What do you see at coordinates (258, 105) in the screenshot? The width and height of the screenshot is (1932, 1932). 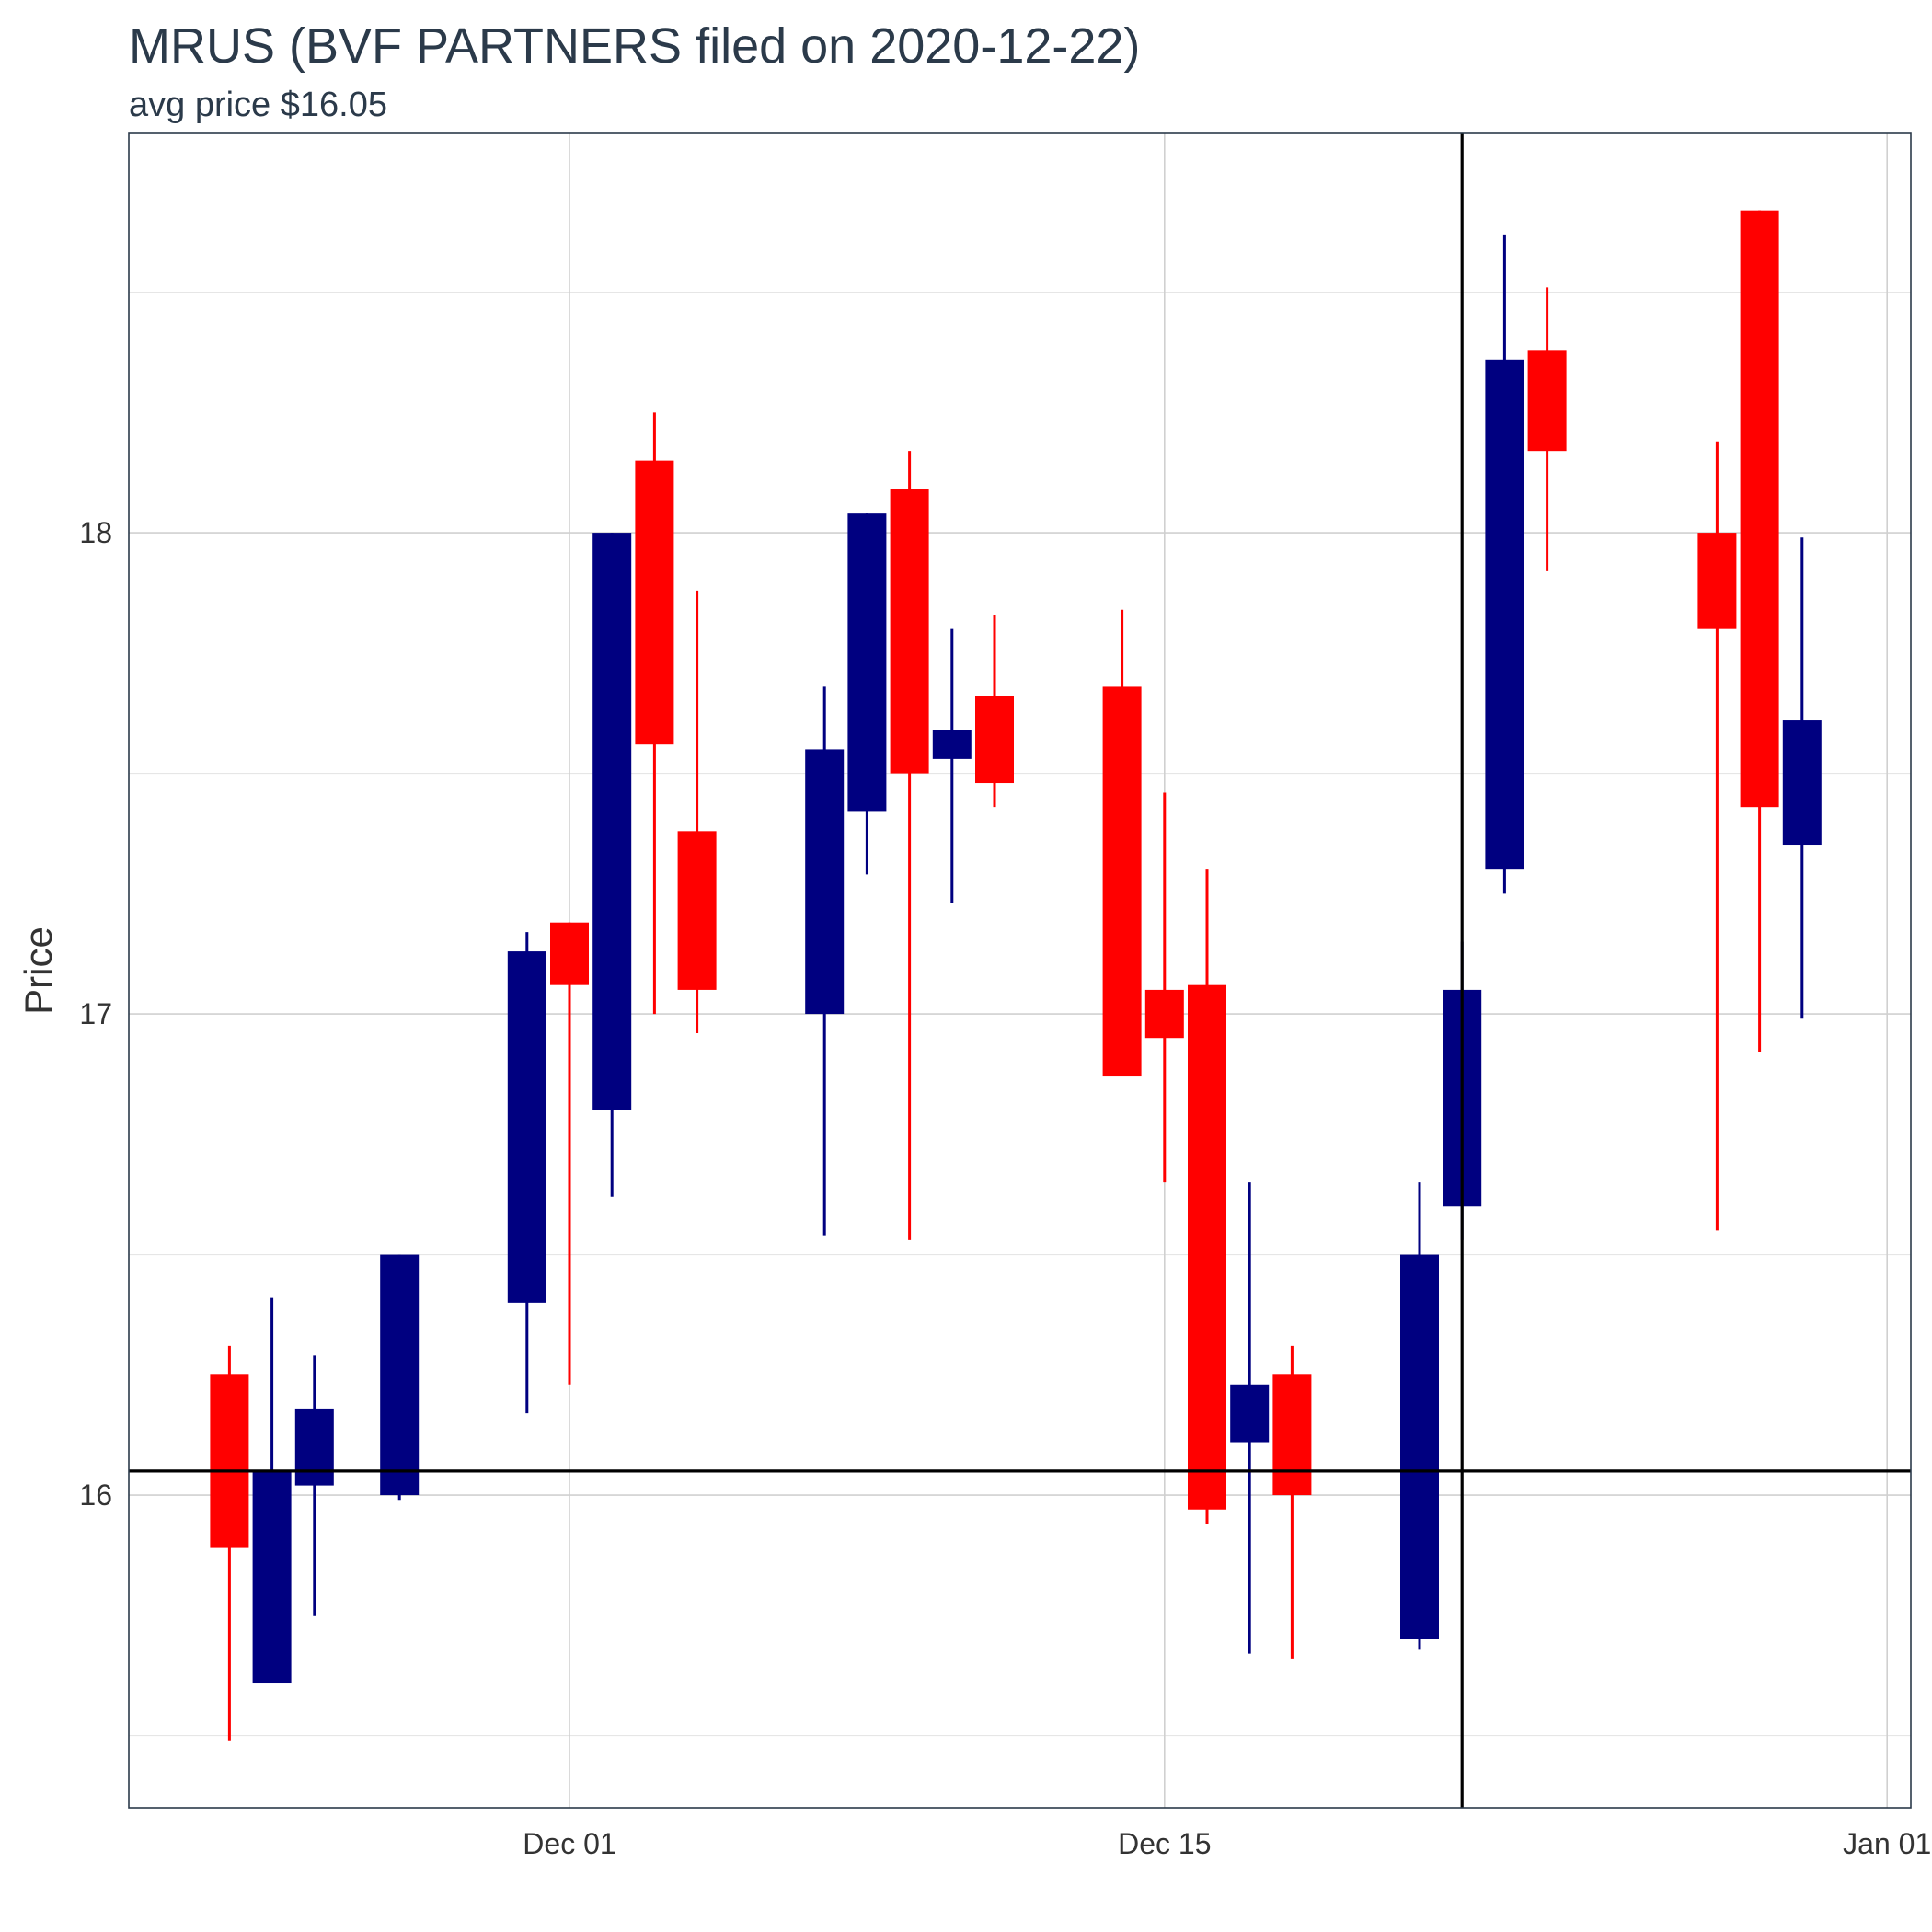 I see `chart-subtitle: avg price $16.05` at bounding box center [258, 105].